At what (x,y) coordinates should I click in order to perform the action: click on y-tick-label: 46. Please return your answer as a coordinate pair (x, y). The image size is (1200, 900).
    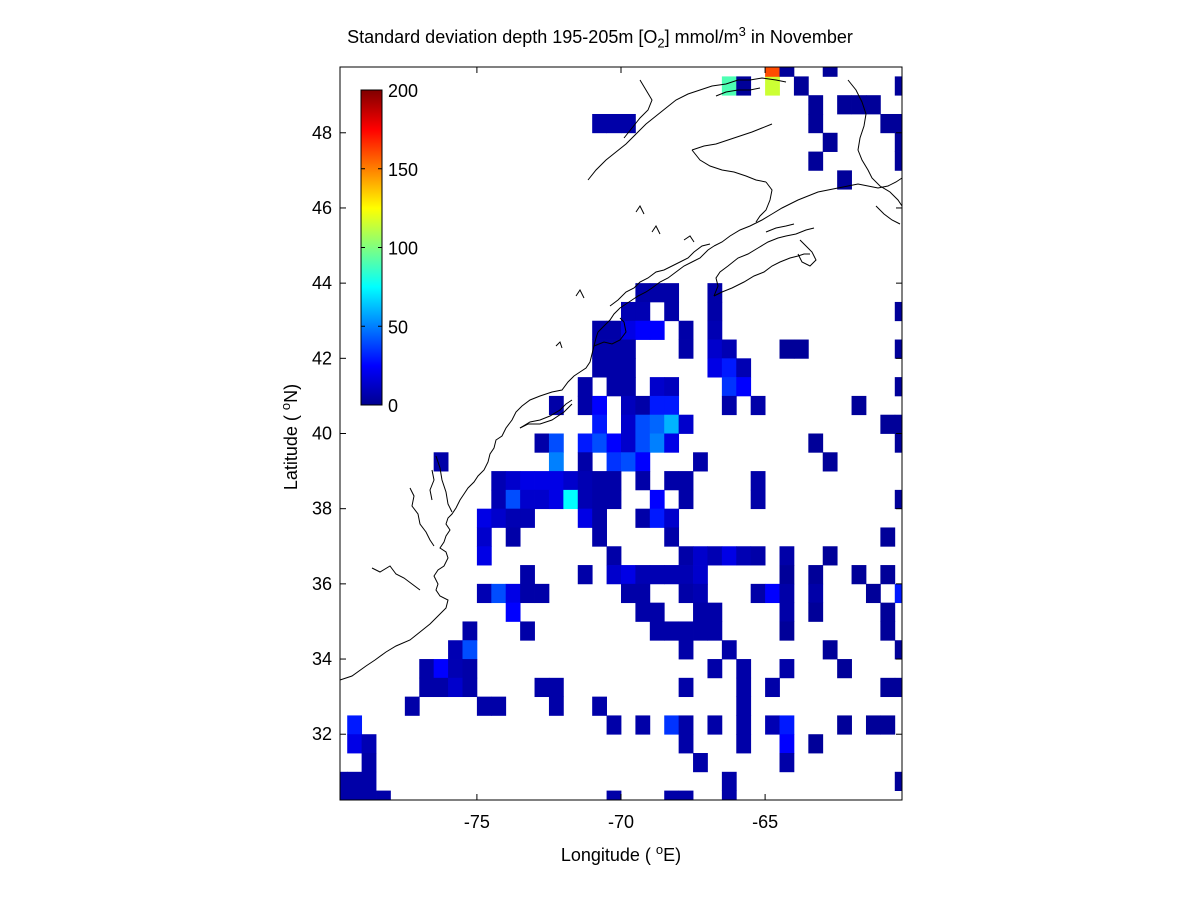
    Looking at the image, I should click on (322, 208).